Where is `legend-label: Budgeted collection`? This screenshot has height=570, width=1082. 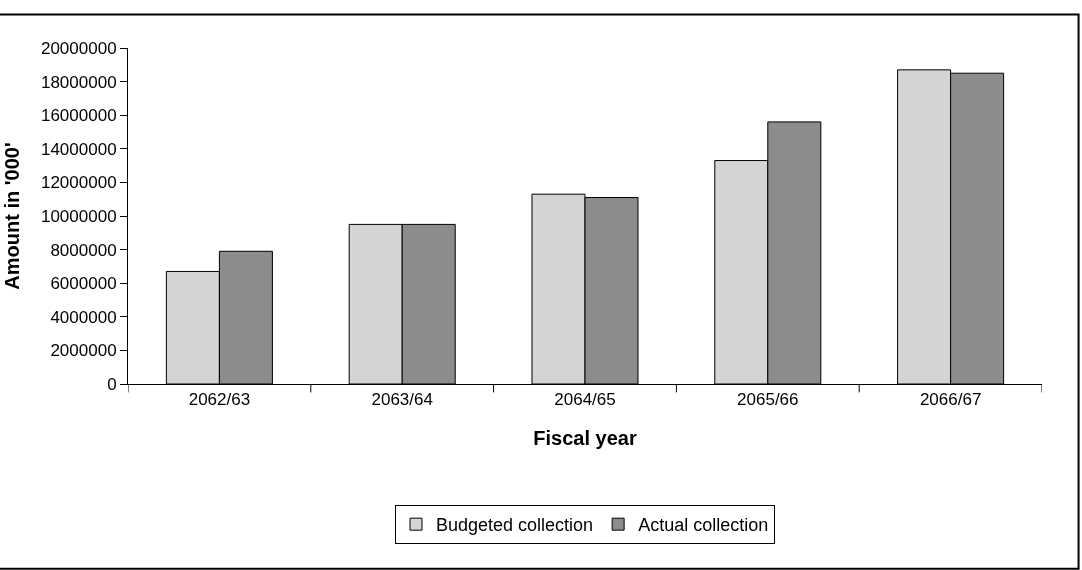
legend-label: Budgeted collection is located at coordinates (515, 525).